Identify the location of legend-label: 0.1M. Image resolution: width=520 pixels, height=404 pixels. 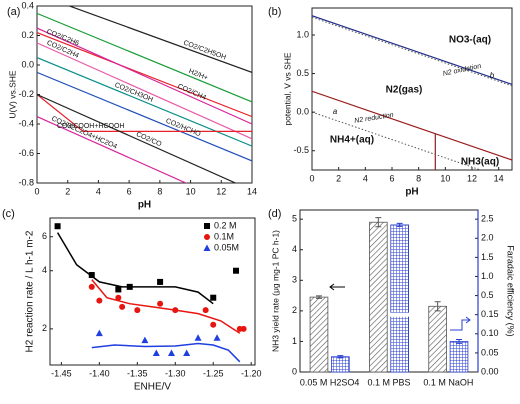
(224, 236).